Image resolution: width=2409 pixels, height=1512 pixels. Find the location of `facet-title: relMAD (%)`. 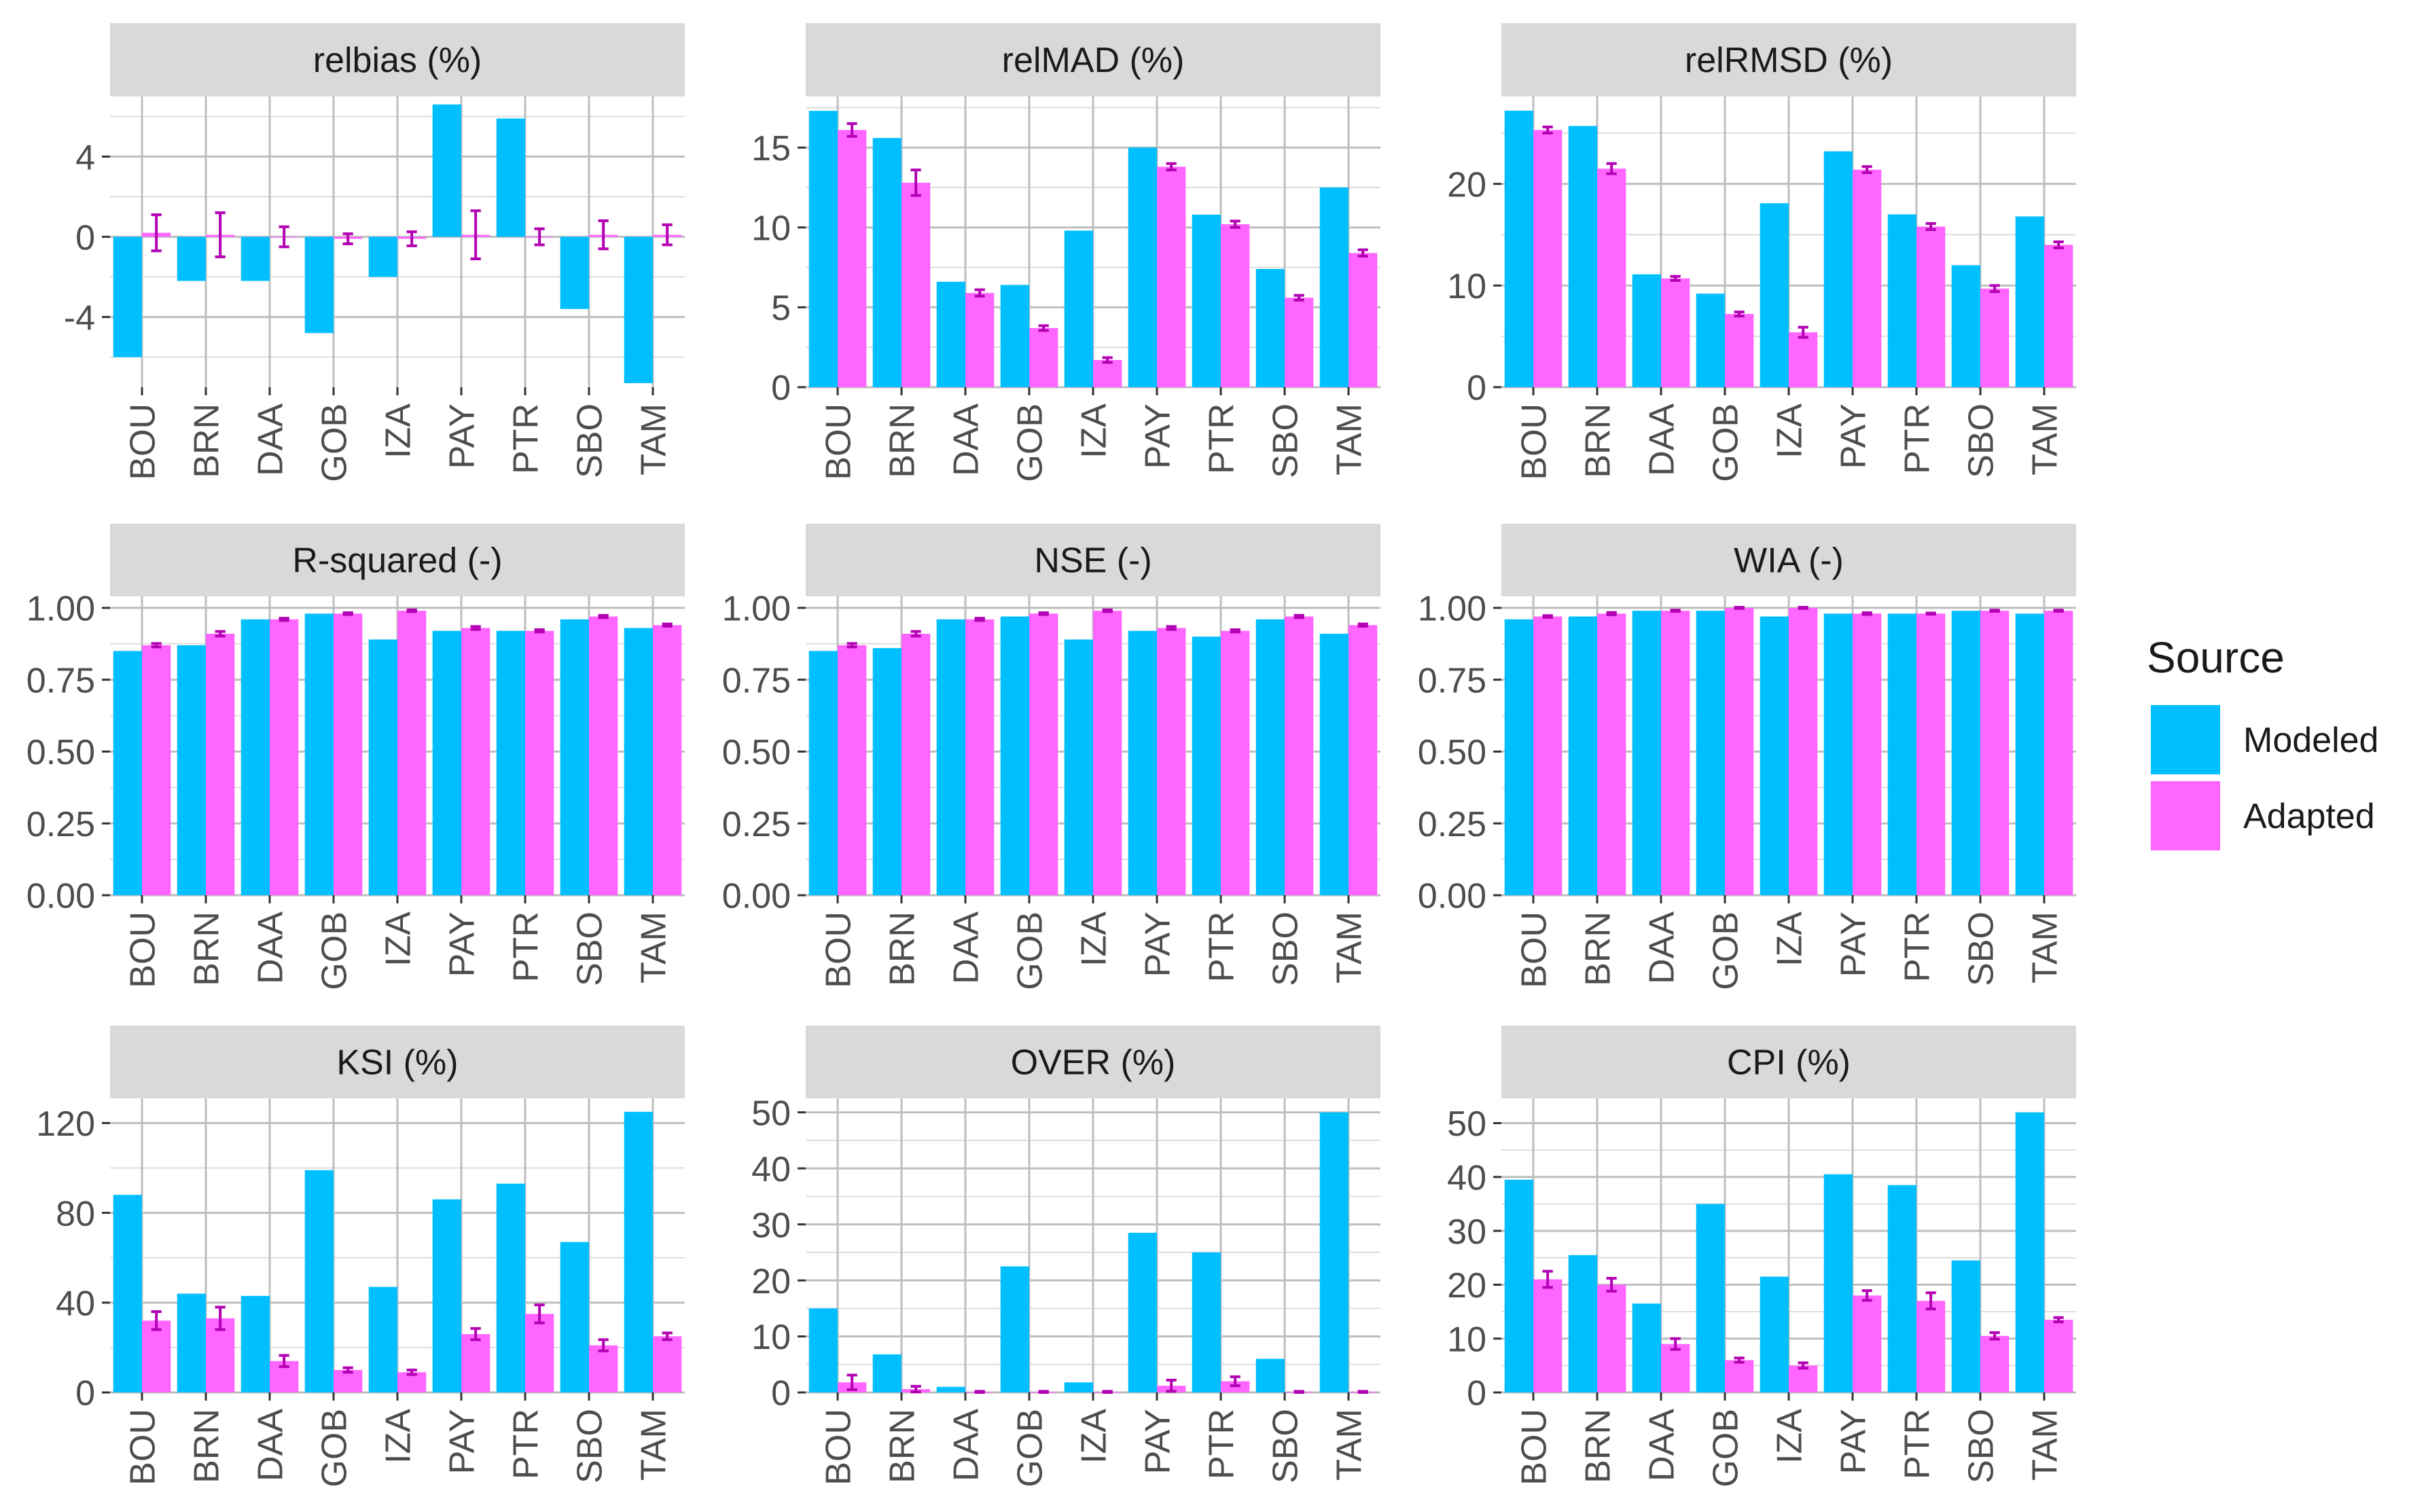

facet-title: relMAD (%) is located at coordinates (1093, 61).